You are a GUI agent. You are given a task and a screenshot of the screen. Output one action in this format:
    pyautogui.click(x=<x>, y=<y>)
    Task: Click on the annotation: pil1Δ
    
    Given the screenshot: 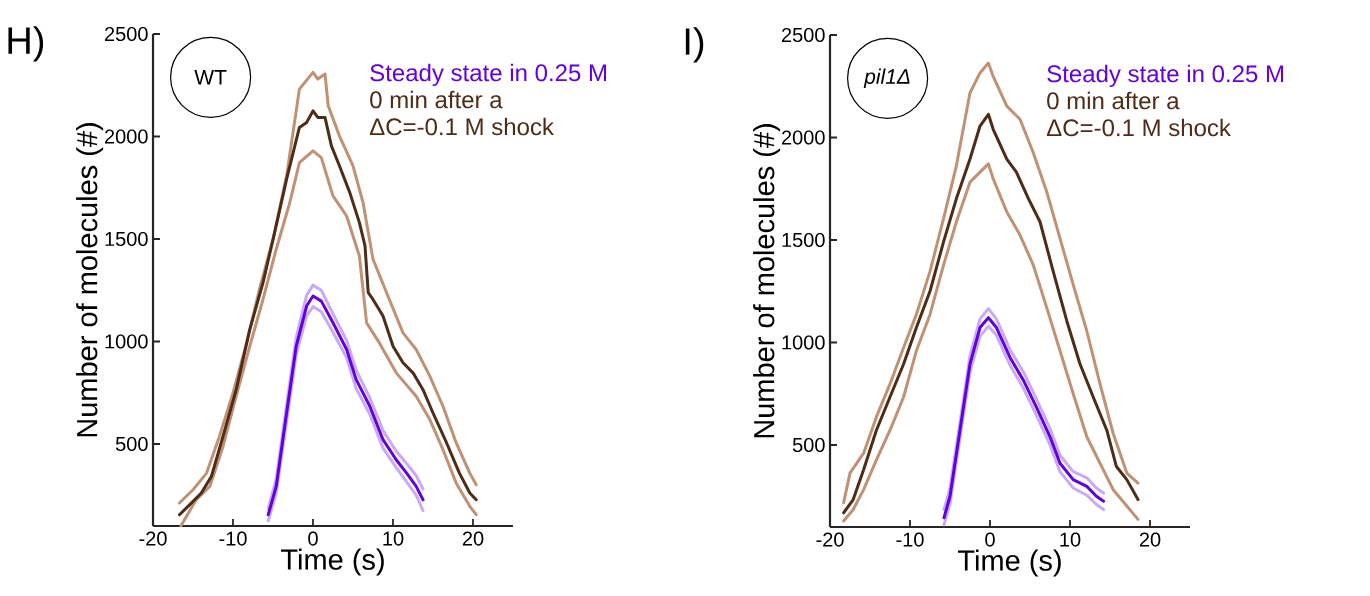 What is the action you would take?
    pyautogui.click(x=886, y=78)
    